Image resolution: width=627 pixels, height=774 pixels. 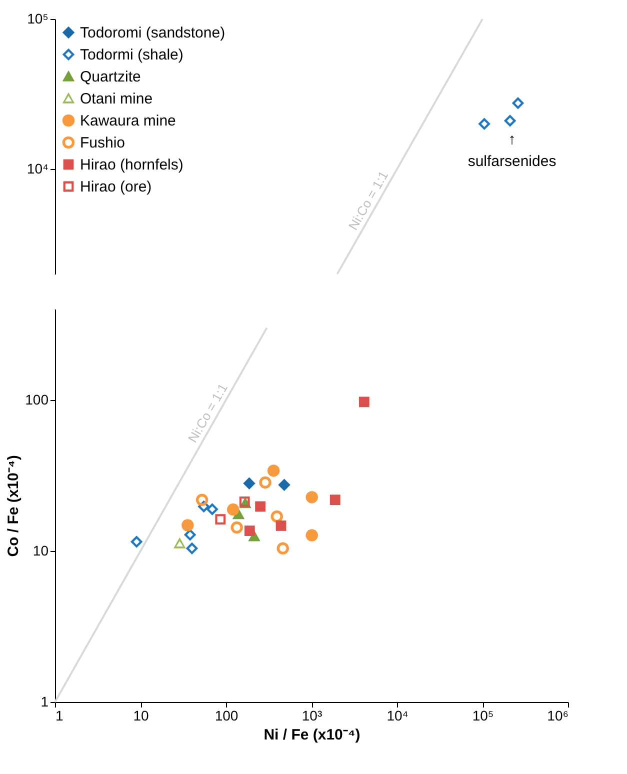 What do you see at coordinates (512, 139) in the screenshot?
I see `annotation: ↑` at bounding box center [512, 139].